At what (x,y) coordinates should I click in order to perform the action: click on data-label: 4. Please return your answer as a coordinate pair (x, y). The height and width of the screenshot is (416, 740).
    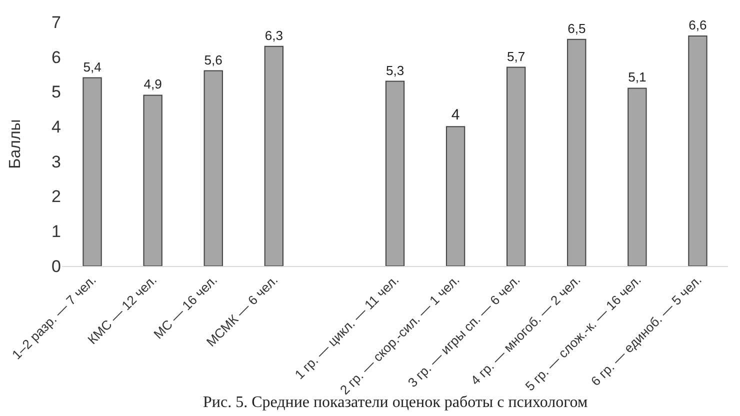
    Looking at the image, I should click on (455, 115).